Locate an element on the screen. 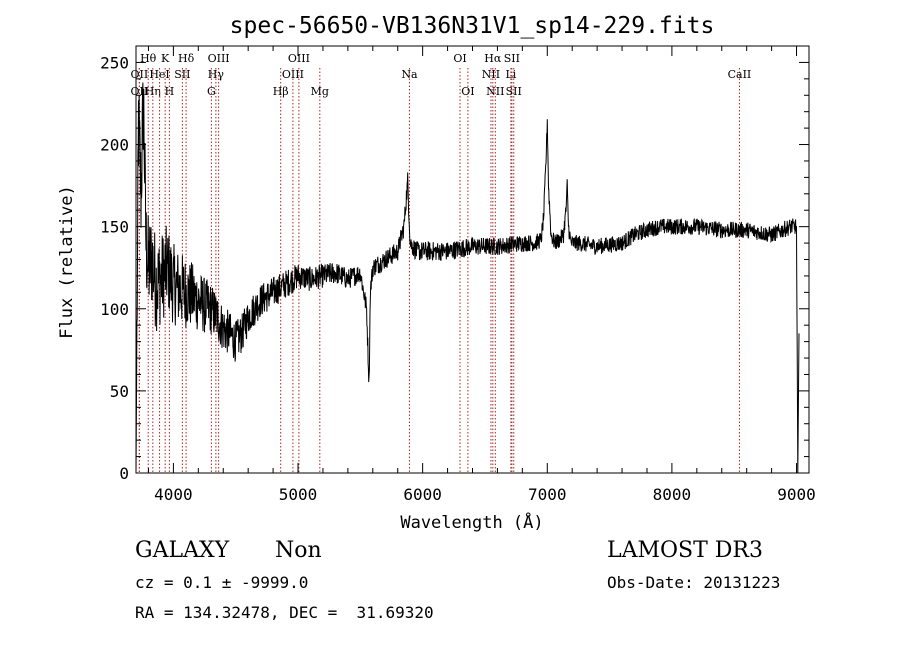 The height and width of the screenshot is (649, 900). y-tick-label: 200 is located at coordinates (114, 145).